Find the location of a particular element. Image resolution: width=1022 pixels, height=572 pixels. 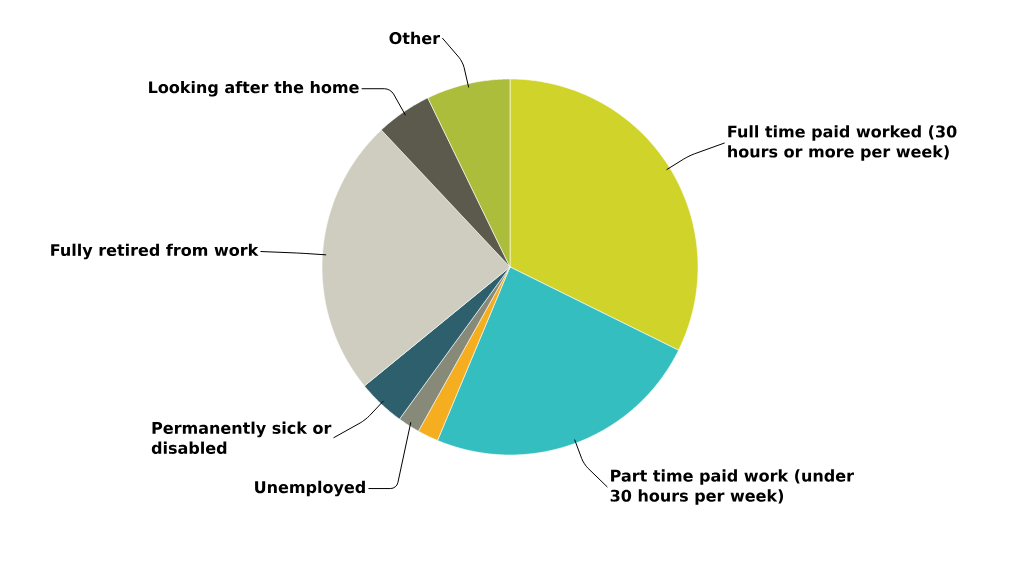

slice-label: Looking after the home is located at coordinates (254, 88).